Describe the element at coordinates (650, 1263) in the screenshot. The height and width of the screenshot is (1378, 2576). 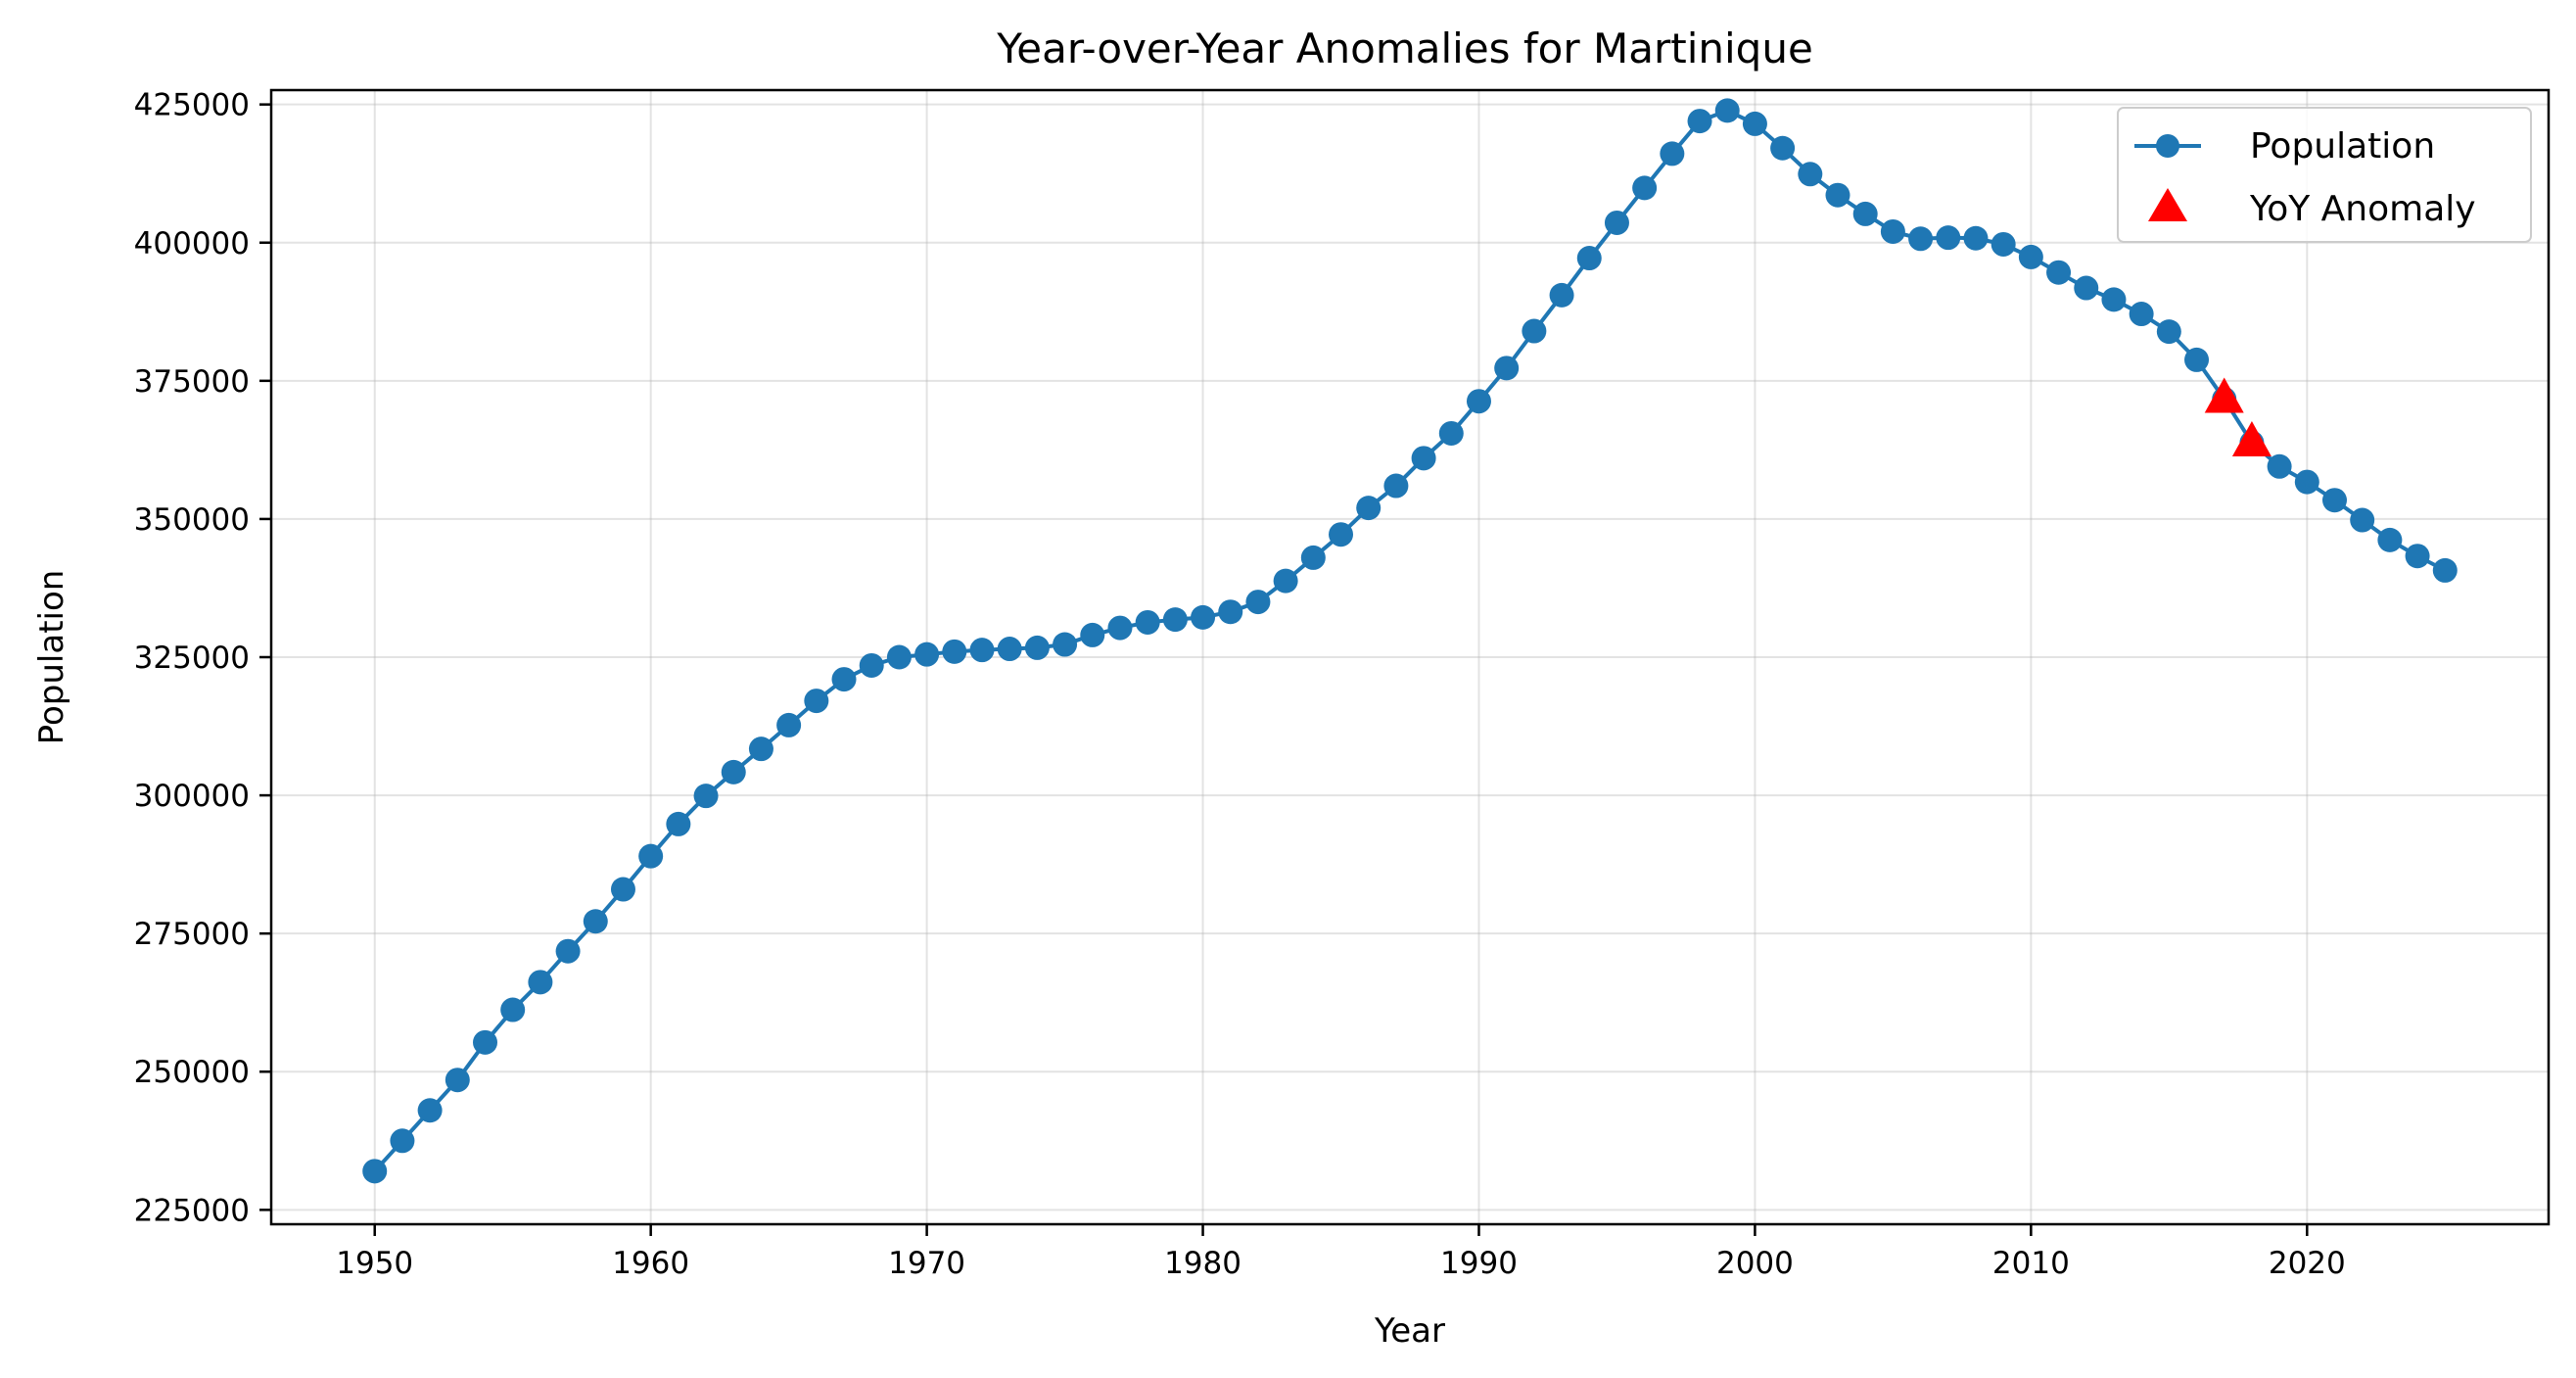
I see `x-tick-label: 1960` at that location.